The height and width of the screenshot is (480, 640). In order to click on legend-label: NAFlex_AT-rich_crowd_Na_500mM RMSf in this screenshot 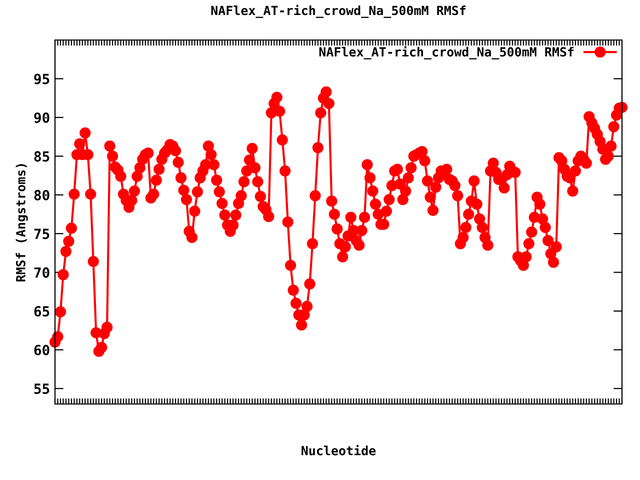, I will do `click(446, 53)`.